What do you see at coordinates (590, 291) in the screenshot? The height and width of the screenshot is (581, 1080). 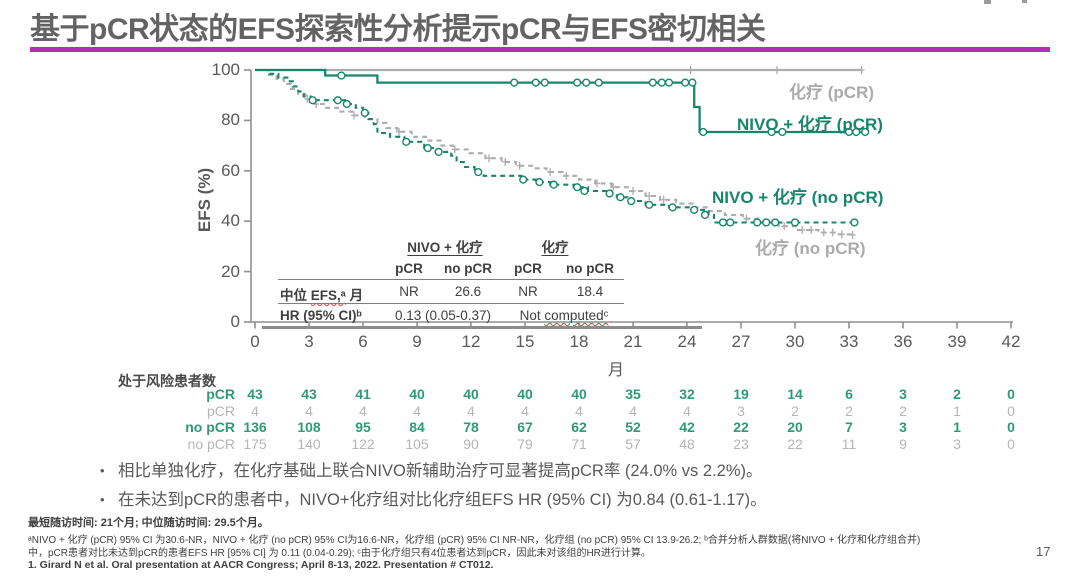 I see `stats-median-chemo-nopcr: 18.4` at bounding box center [590, 291].